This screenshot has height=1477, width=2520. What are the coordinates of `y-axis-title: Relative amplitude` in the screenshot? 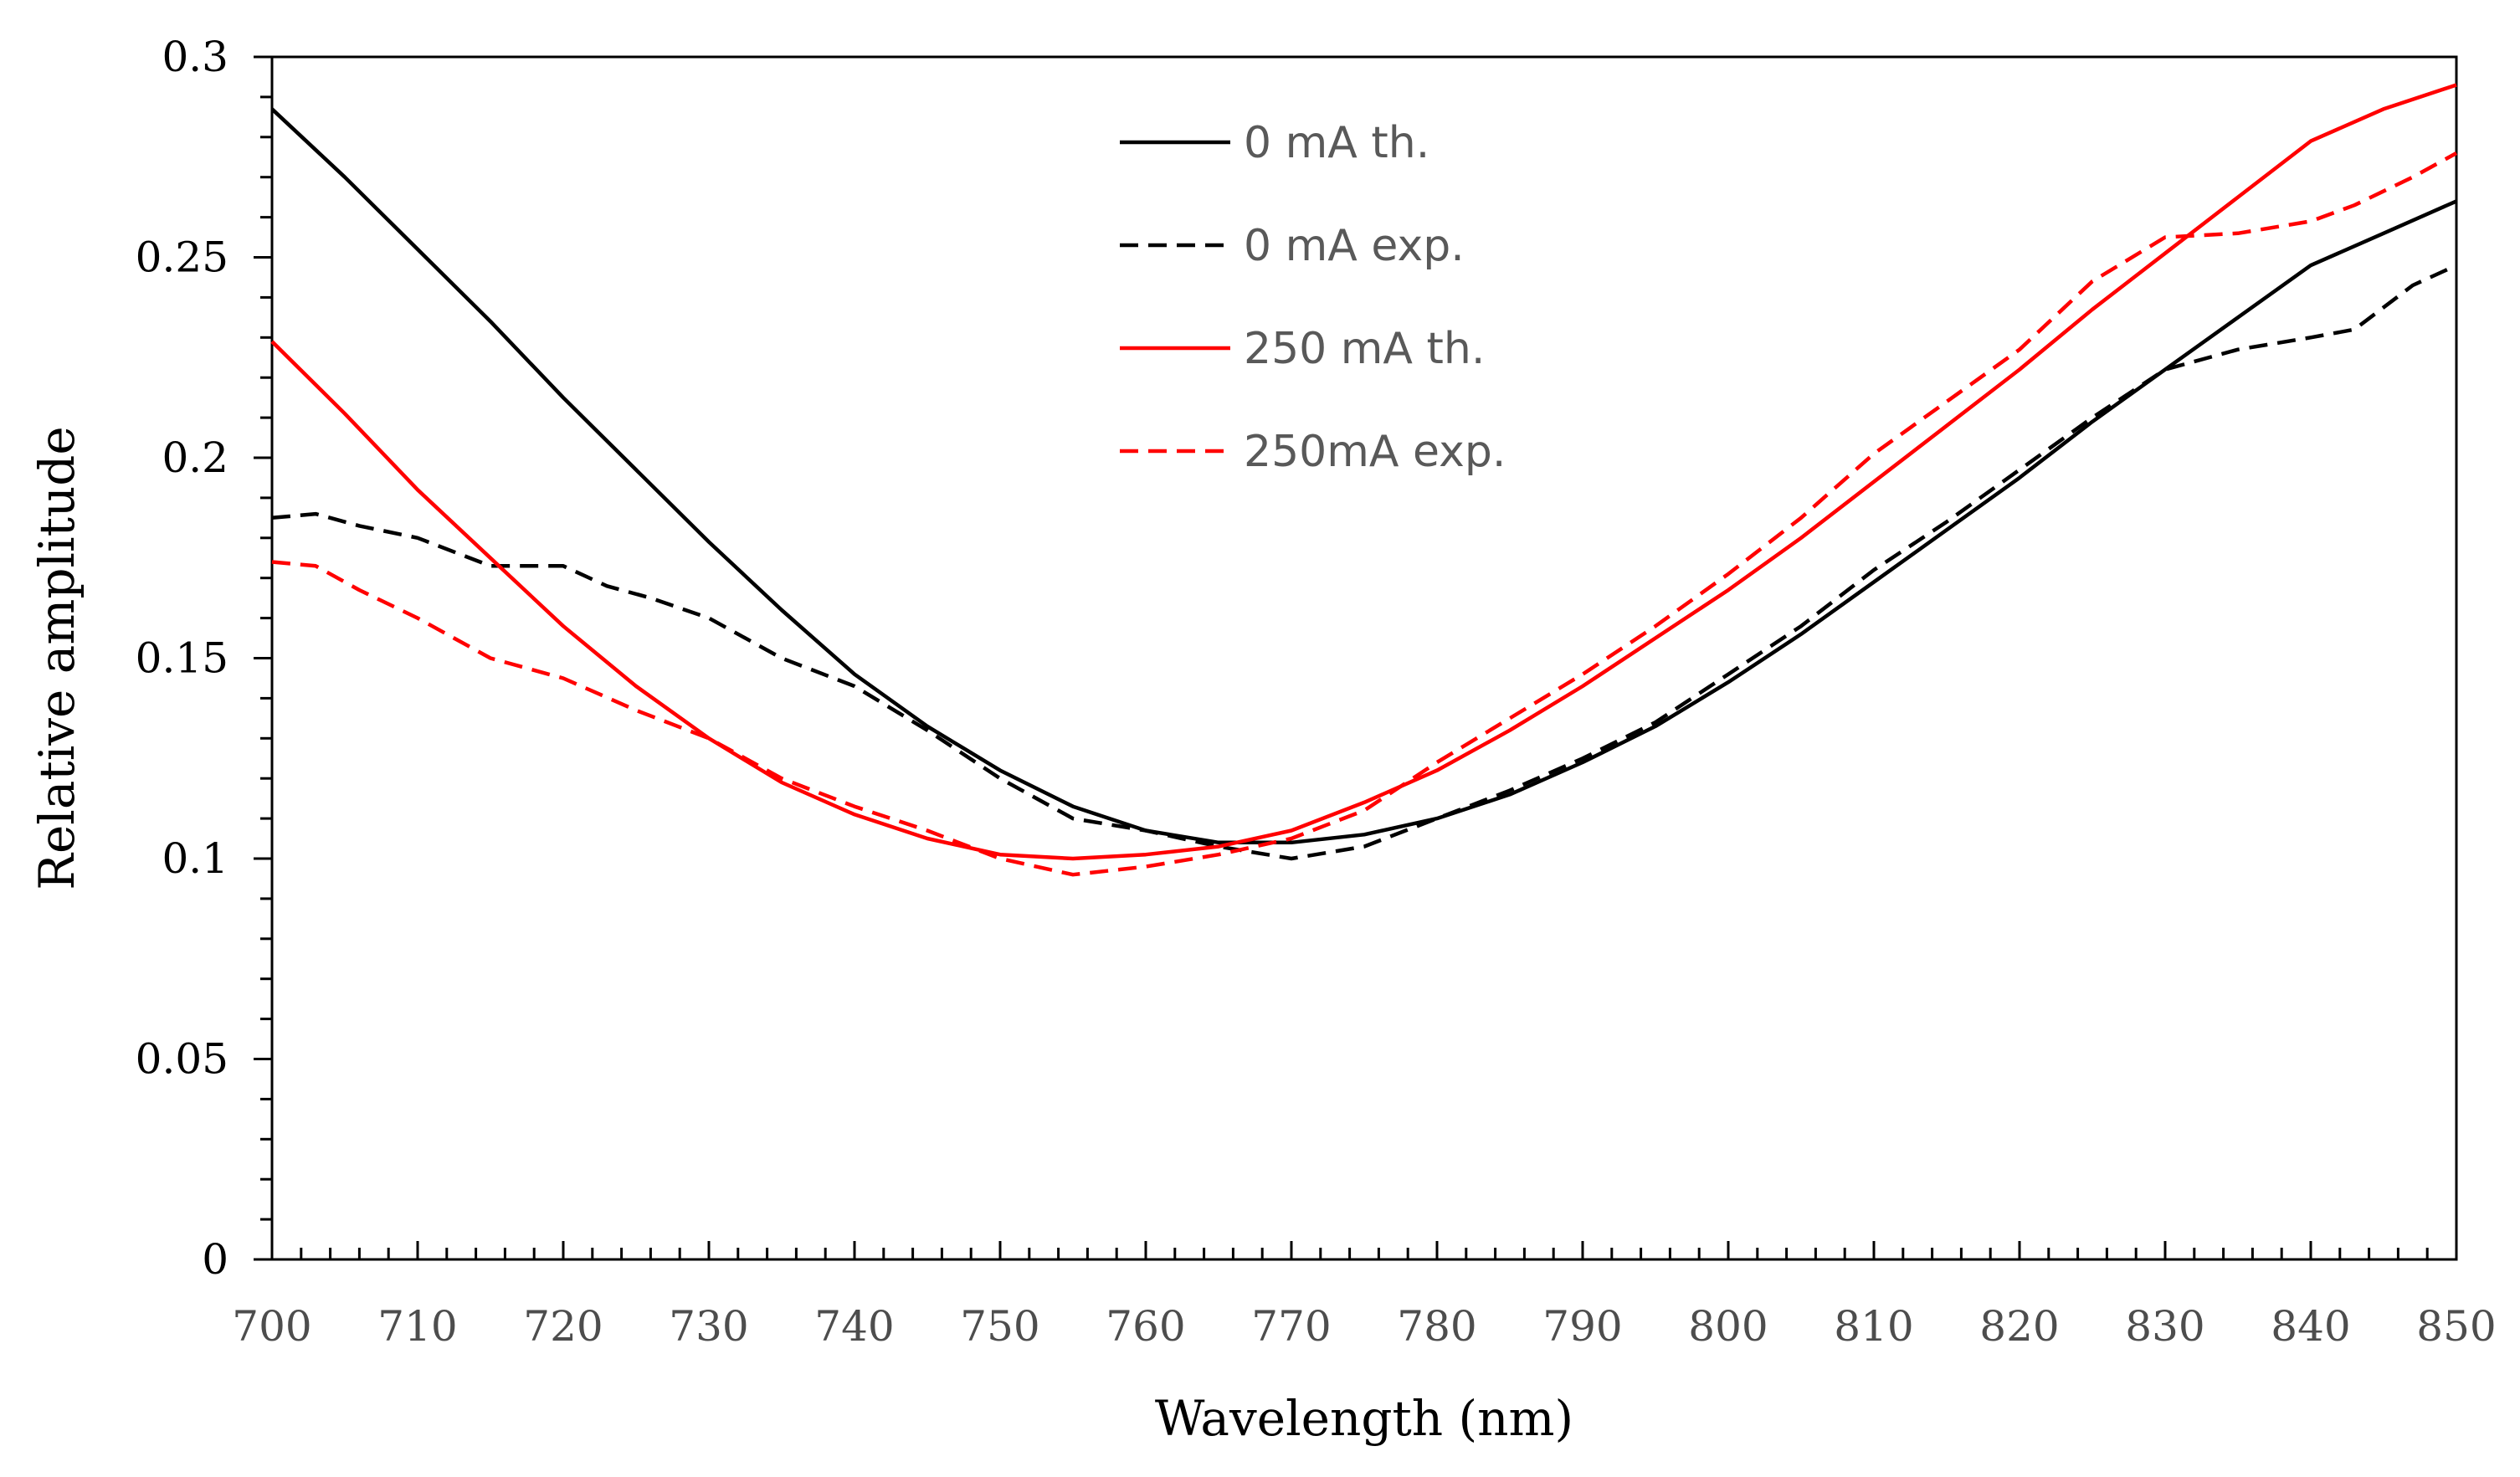 It's located at (57, 658).